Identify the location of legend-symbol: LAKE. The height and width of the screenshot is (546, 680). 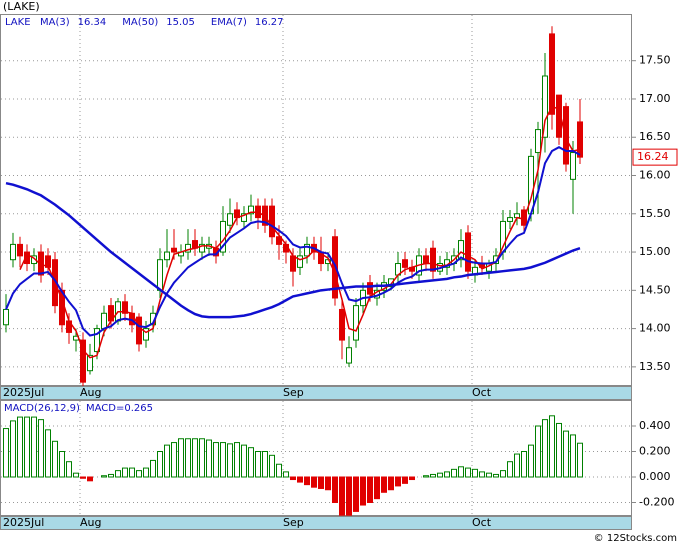
(18, 22).